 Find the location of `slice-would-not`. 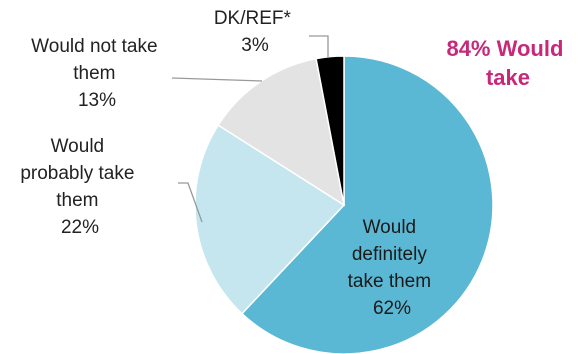

slice-would-not is located at coordinates (281, 132).